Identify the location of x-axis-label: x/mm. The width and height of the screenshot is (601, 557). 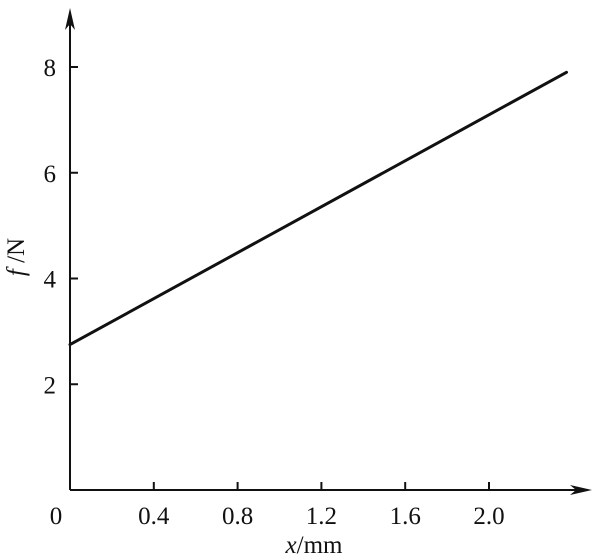
(314, 544).